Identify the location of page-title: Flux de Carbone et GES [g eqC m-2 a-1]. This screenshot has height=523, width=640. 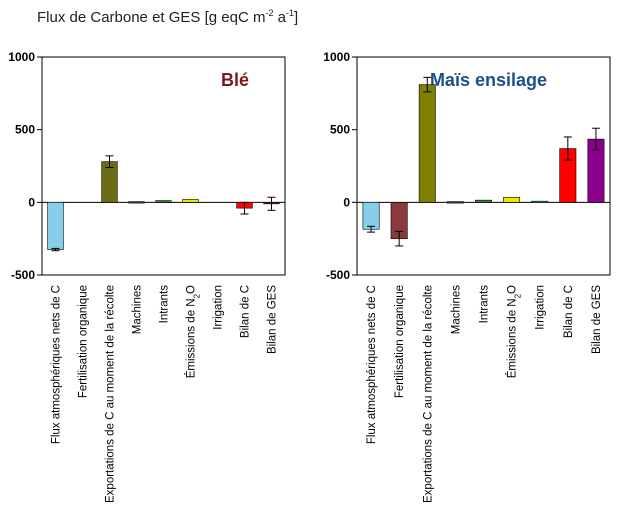
(168, 17).